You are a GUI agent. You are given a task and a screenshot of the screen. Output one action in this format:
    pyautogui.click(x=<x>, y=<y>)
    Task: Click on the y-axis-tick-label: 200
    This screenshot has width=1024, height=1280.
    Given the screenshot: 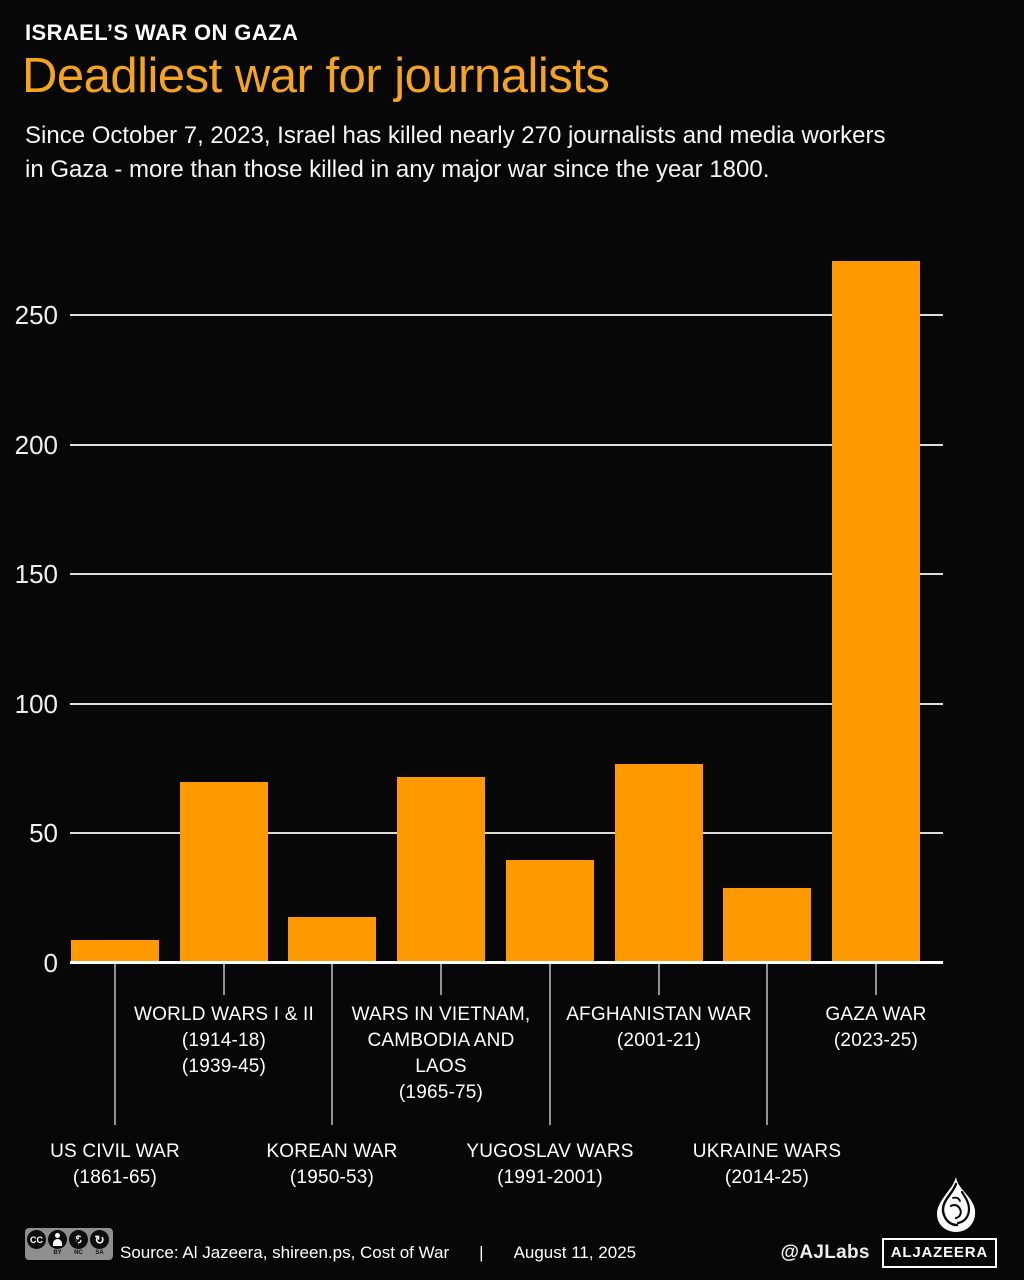 What is the action you would take?
    pyautogui.click(x=36, y=445)
    